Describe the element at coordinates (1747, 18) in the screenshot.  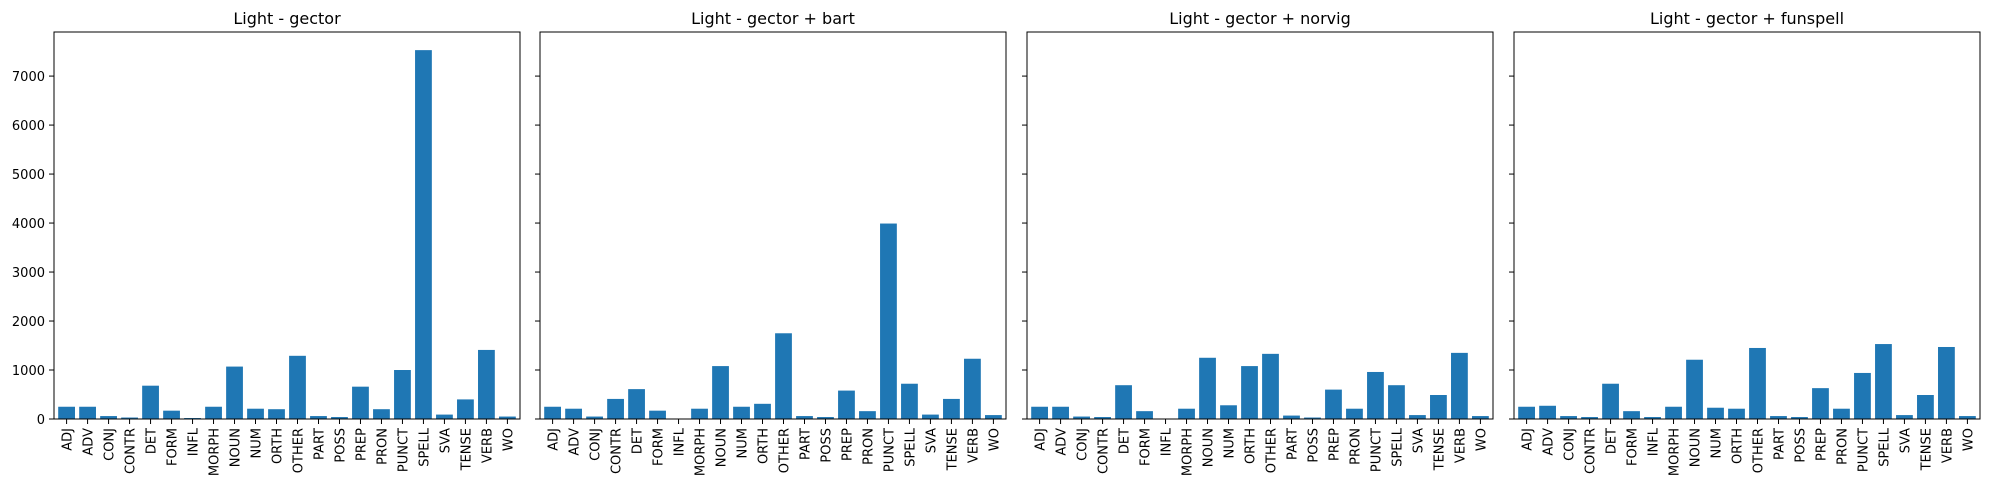
I see `chart-title: Light - gector + funspell` at that location.